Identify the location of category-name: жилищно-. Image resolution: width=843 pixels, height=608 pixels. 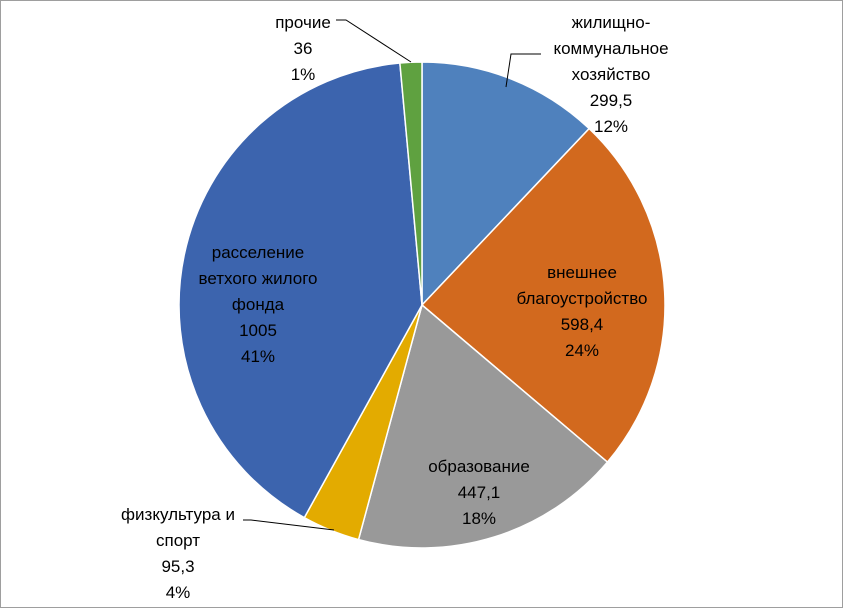
(611, 22).